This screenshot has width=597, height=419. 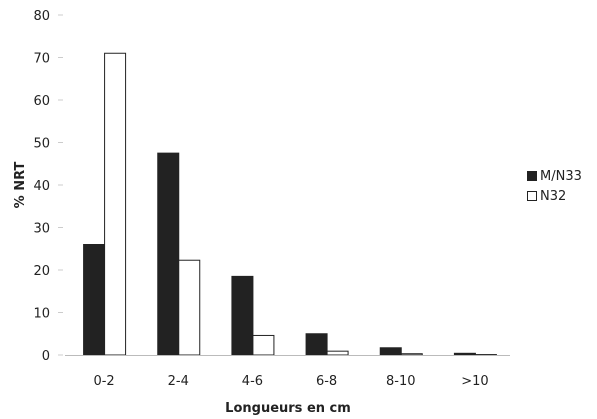 What do you see at coordinates (252, 381) in the screenshot?
I see `x-tick-label: 4-6` at bounding box center [252, 381].